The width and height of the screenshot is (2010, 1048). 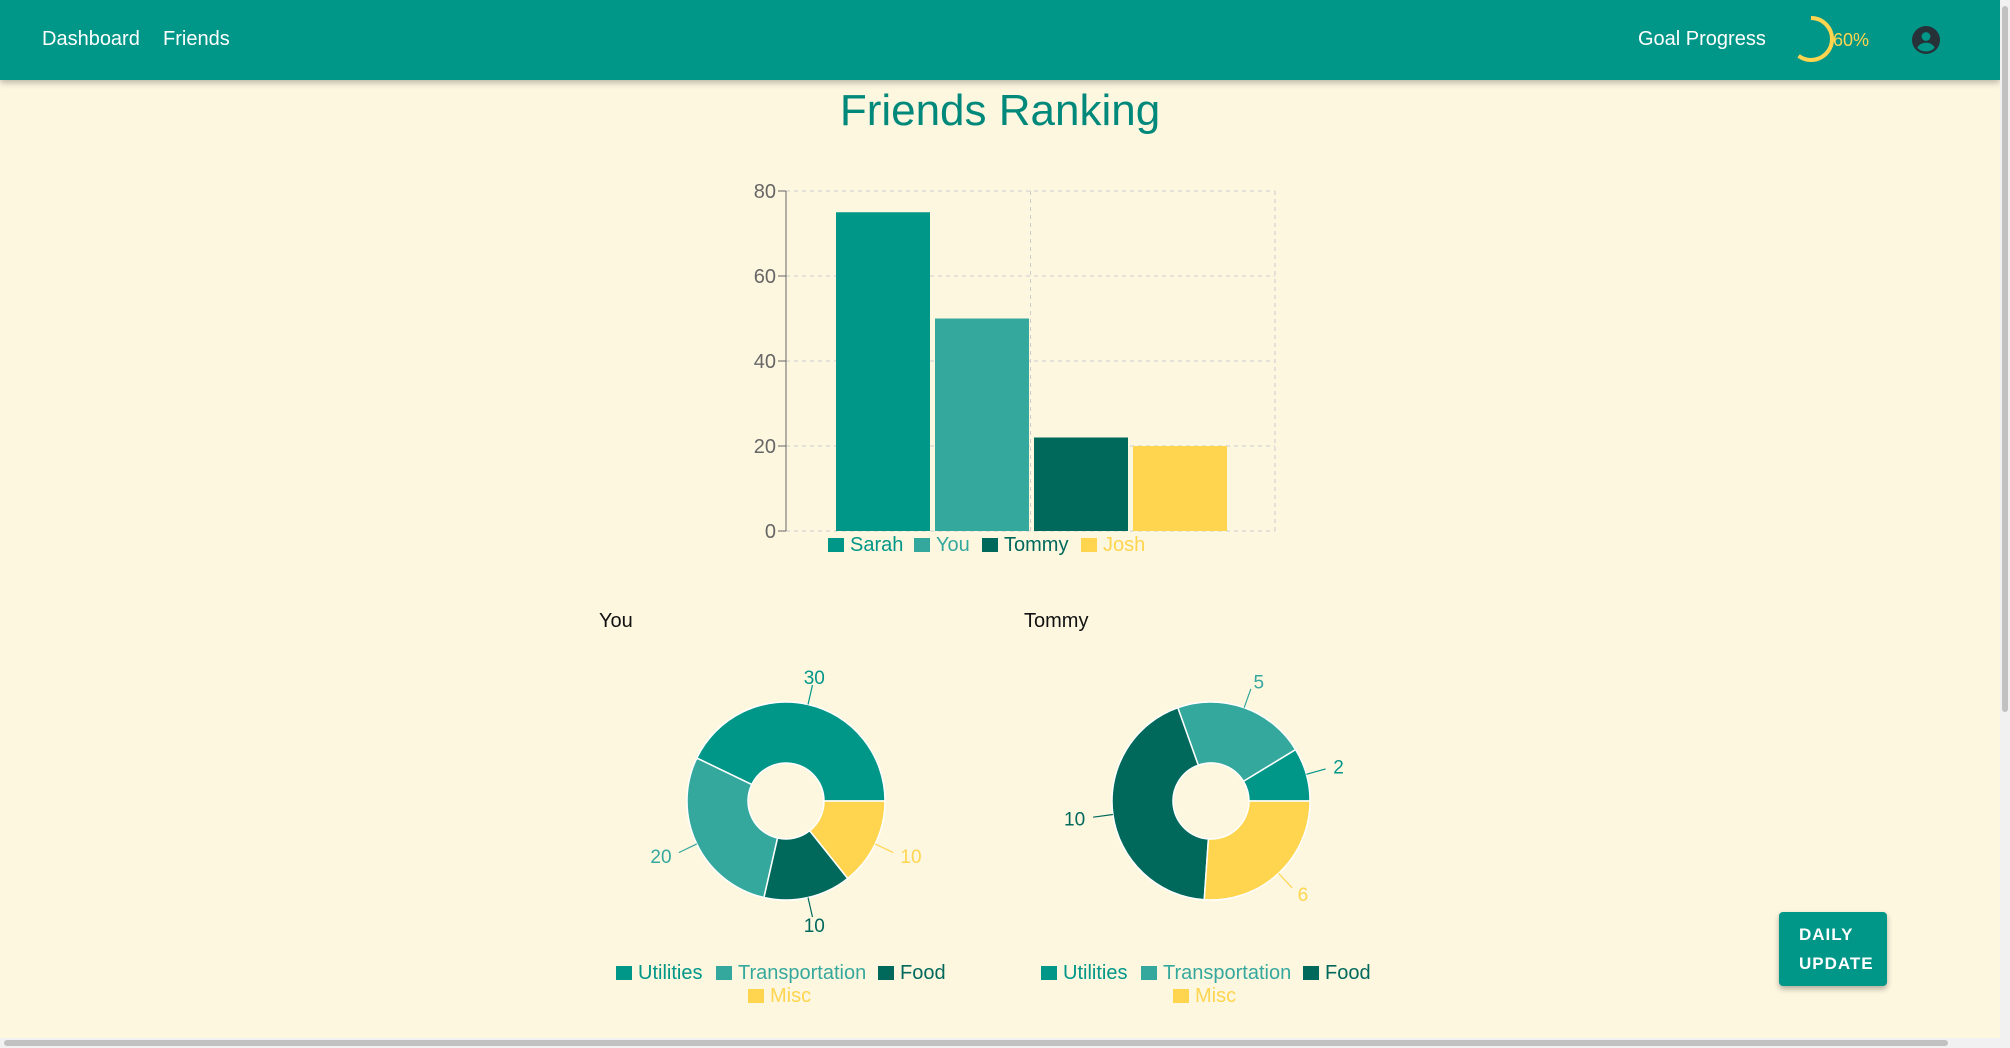 What do you see at coordinates (1851, 40) in the screenshot?
I see `goal-progress-percent: 60%` at bounding box center [1851, 40].